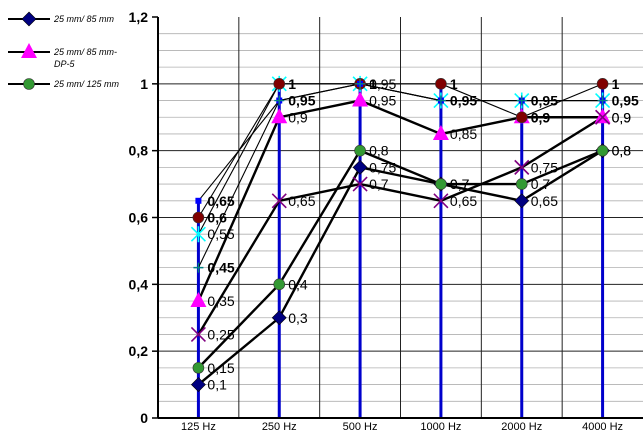  I want to click on x-tick-label: 1000 Hz, so click(440, 426).